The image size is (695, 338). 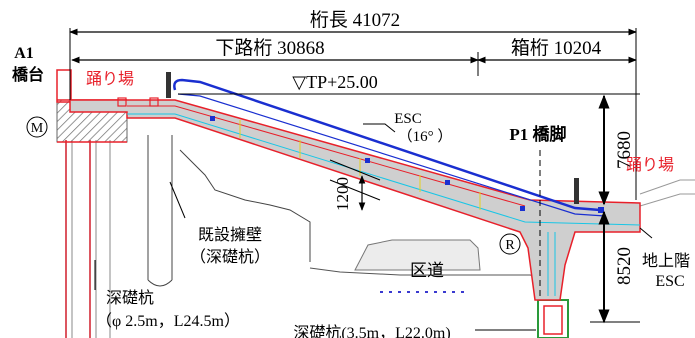 What do you see at coordinates (24, 53) in the screenshot?
I see `a1-label-line1: A1` at bounding box center [24, 53].